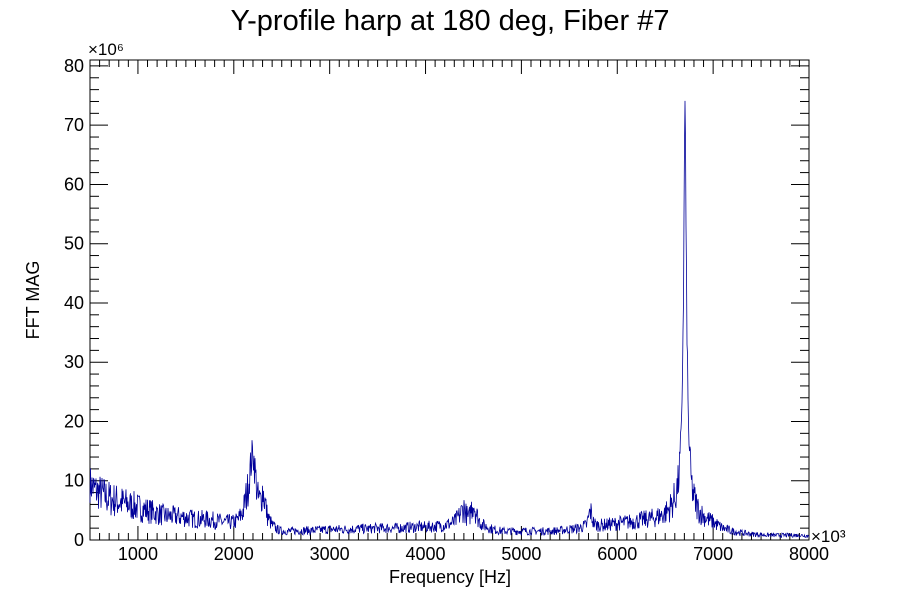 The height and width of the screenshot is (600, 900). What do you see at coordinates (521, 554) in the screenshot?
I see `x-tick-label: 5000` at bounding box center [521, 554].